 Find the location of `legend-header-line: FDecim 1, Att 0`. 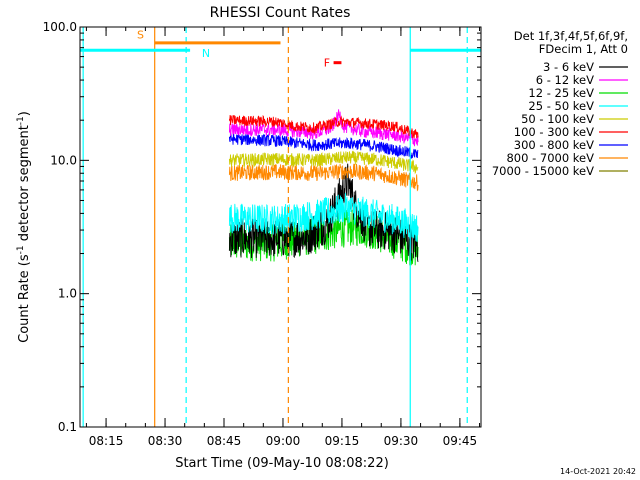

legend-header-line: FDecim 1, Att 0 is located at coordinates (583, 49).